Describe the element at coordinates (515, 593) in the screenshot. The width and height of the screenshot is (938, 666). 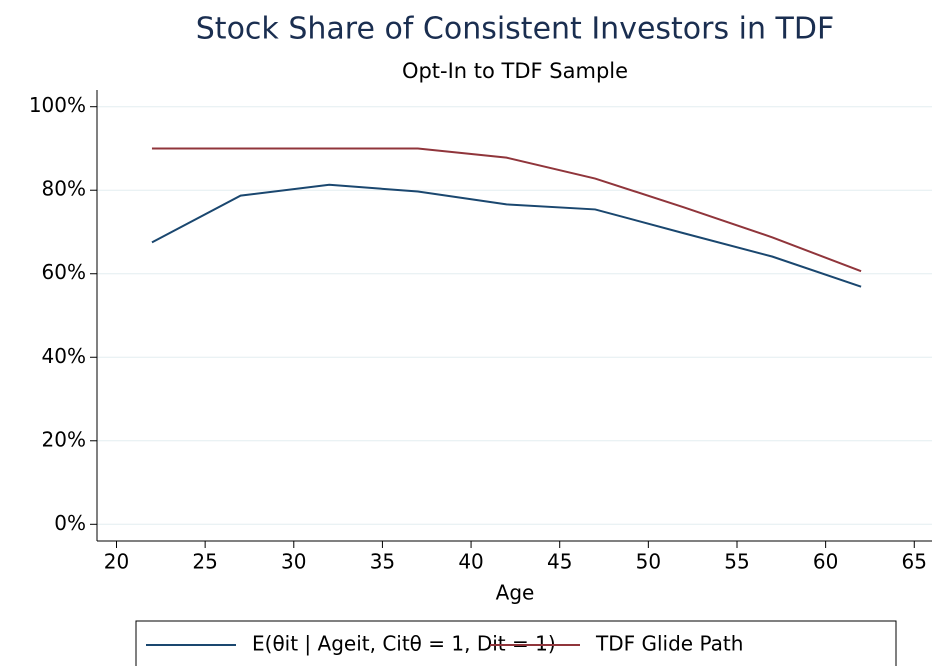
I see `x-axis-label: Age` at that location.